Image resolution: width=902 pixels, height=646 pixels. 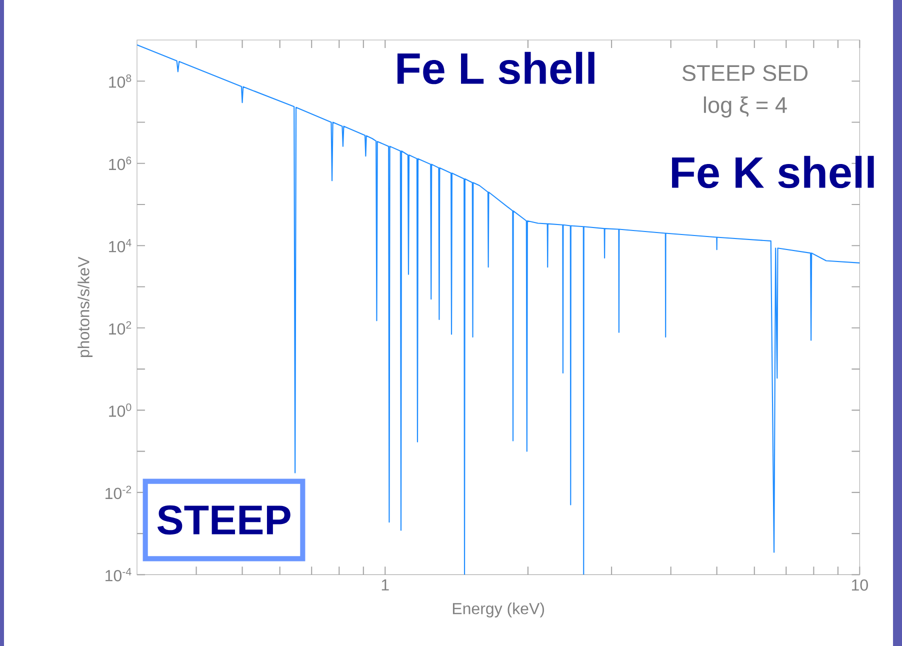 What do you see at coordinates (119, 575) in the screenshot?
I see `y-tick-label: 10$^{-4}$` at bounding box center [119, 575].